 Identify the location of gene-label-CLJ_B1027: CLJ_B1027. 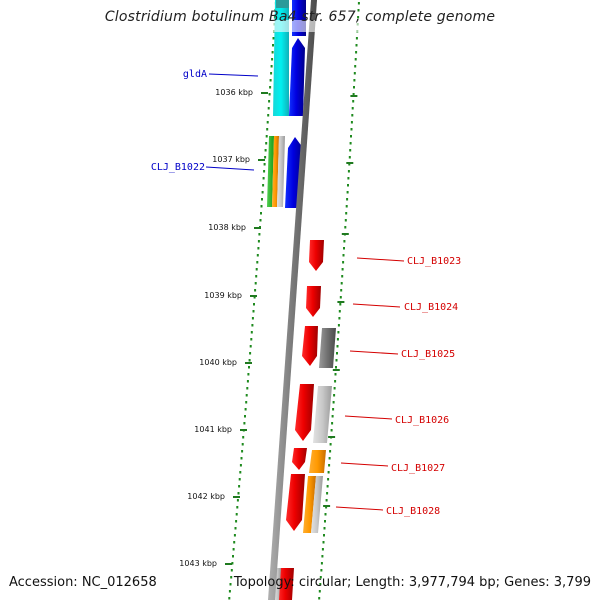
(418, 468).